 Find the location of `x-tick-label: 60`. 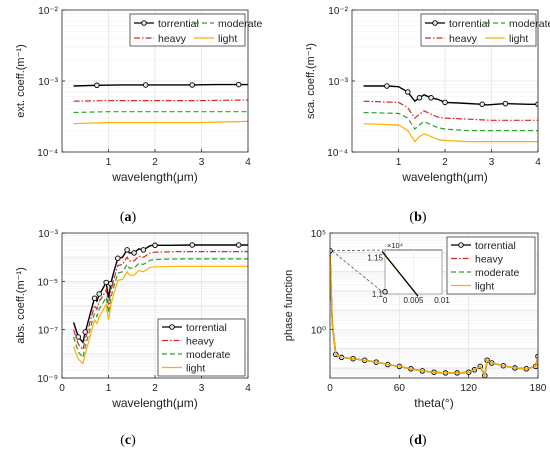

x-tick-label: 60 is located at coordinates (400, 388).